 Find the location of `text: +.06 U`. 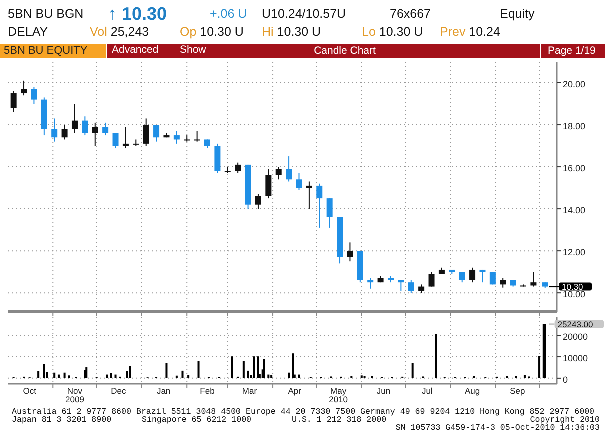

text: +.06 U is located at coordinates (229, 14).